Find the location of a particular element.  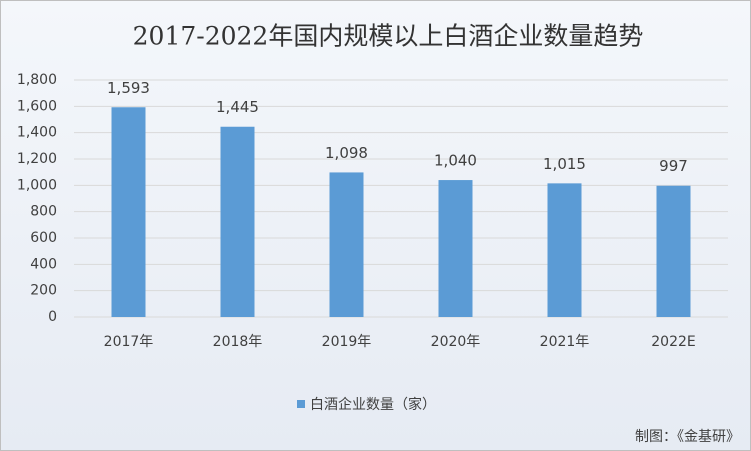

data-label: 1,445 is located at coordinates (237, 107).